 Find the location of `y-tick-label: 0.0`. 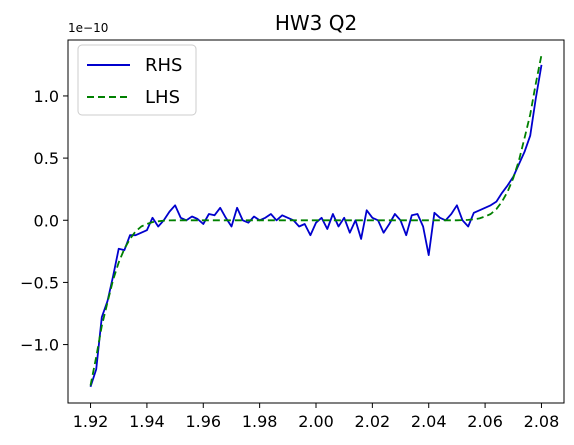

y-tick-label: 0.0 is located at coordinates (46, 220).